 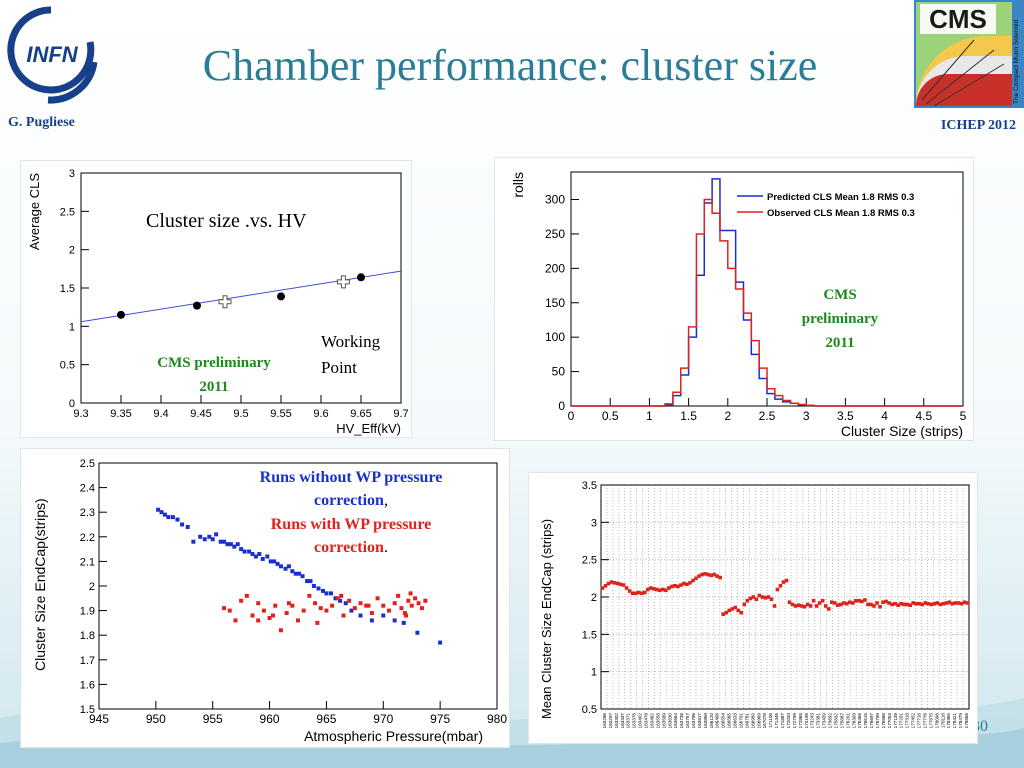 What do you see at coordinates (705, 721) in the screenshot?
I see `x-tick-label: 163869` at bounding box center [705, 721].